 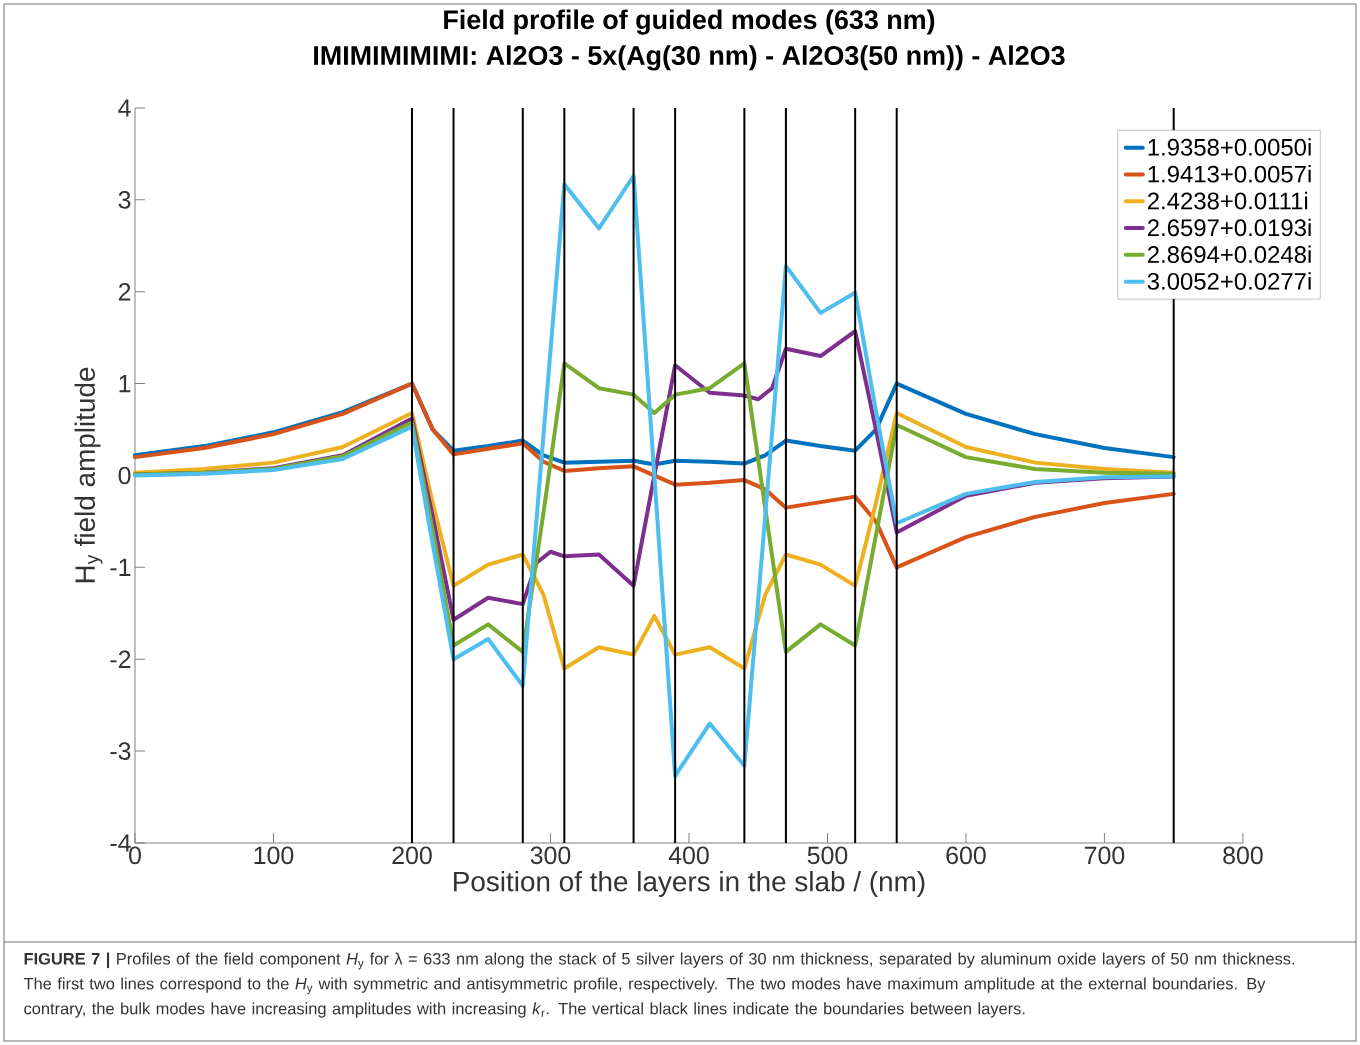 What do you see at coordinates (124, 292) in the screenshot?
I see `y-tick-label: 2` at bounding box center [124, 292].